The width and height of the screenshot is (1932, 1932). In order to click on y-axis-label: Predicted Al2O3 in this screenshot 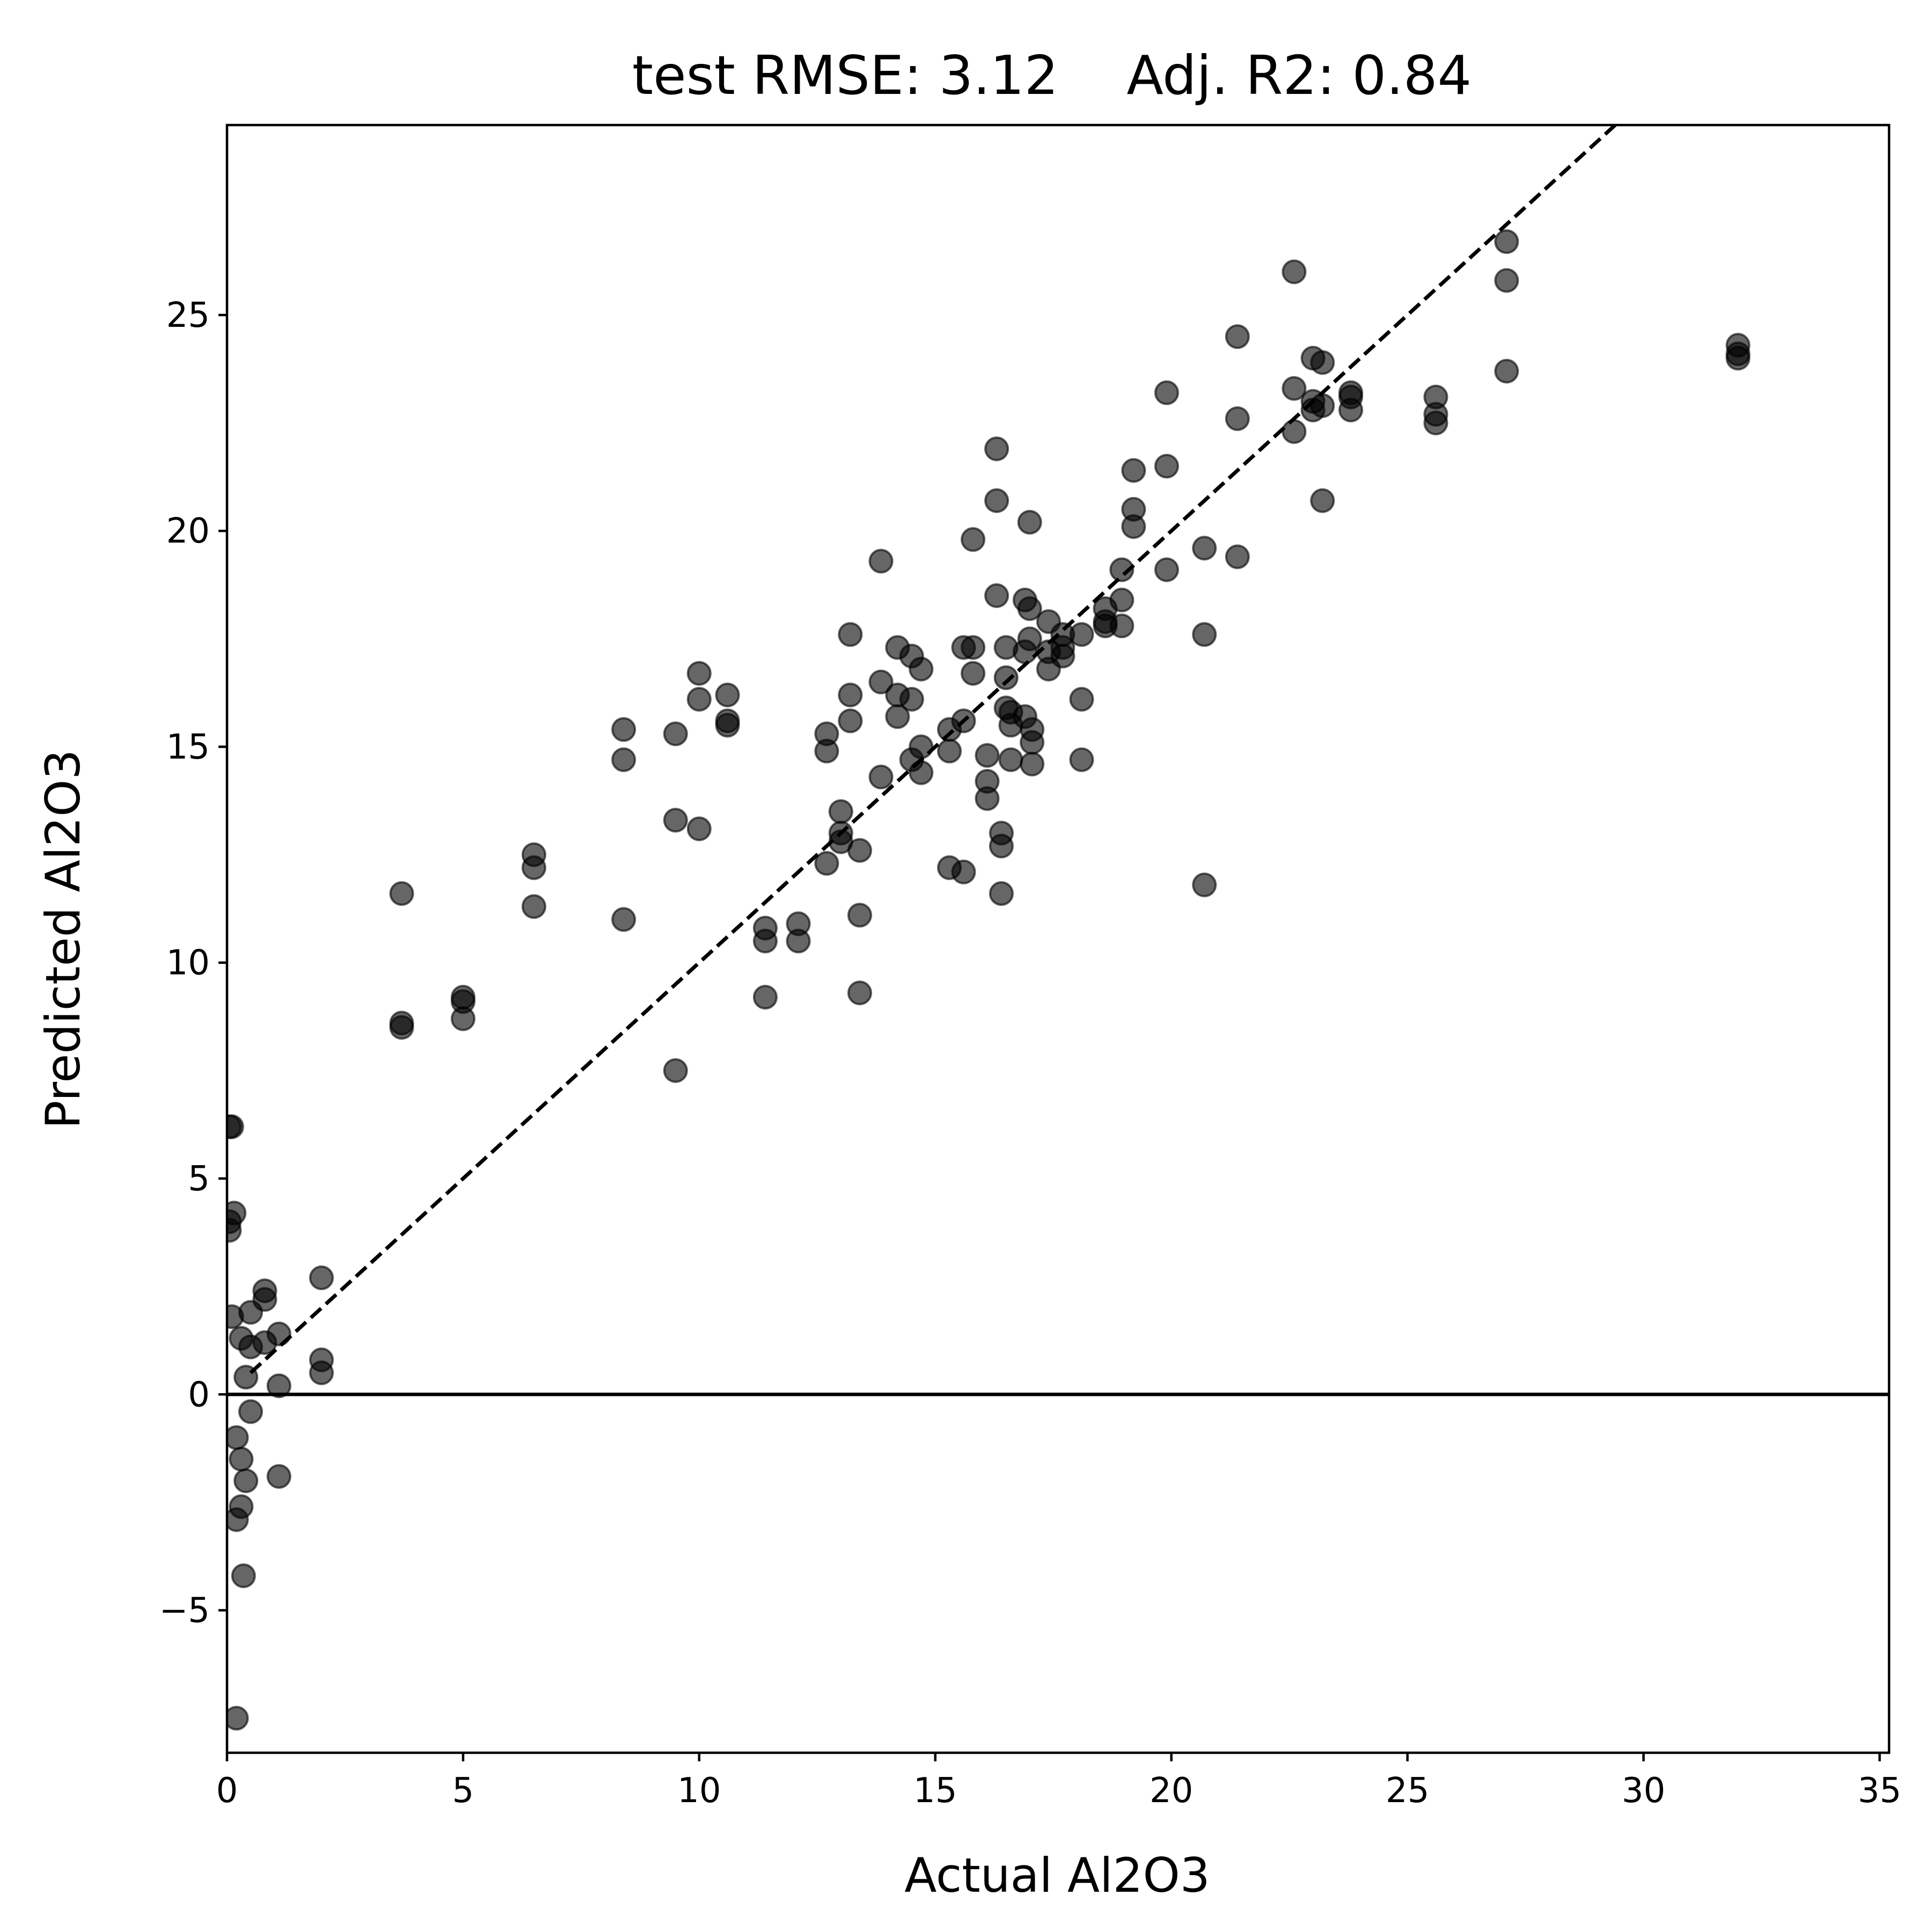, I will do `click(63, 939)`.